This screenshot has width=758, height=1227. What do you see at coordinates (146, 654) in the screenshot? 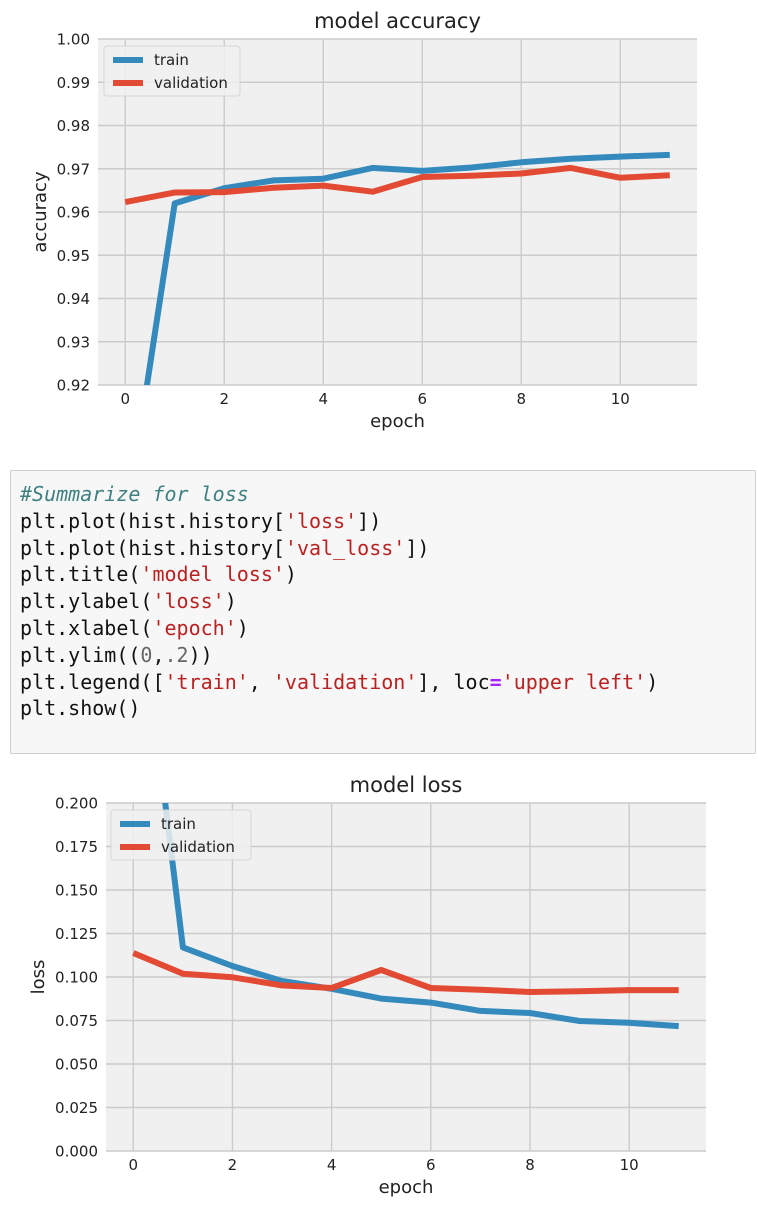
I see `code-token: 0` at bounding box center [146, 654].